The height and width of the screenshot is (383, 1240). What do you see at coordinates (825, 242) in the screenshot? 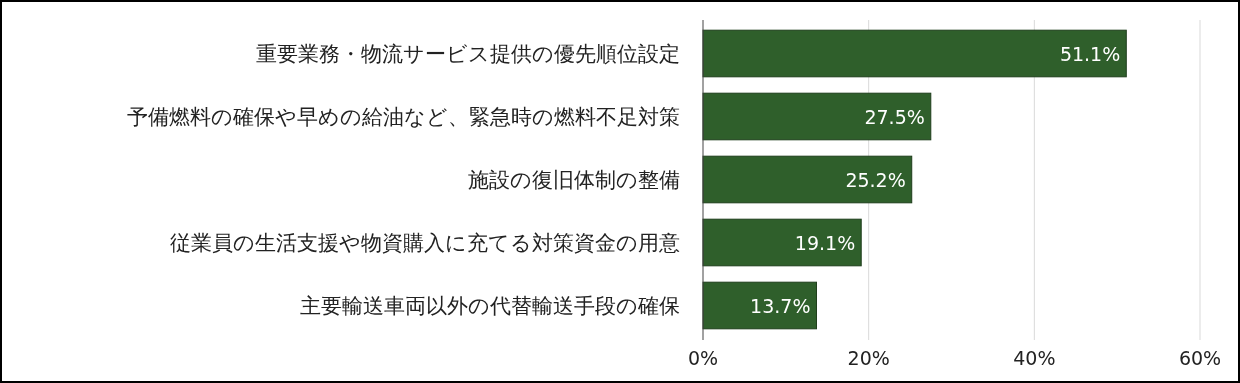
I see `data-label: 19.1%` at bounding box center [825, 242].